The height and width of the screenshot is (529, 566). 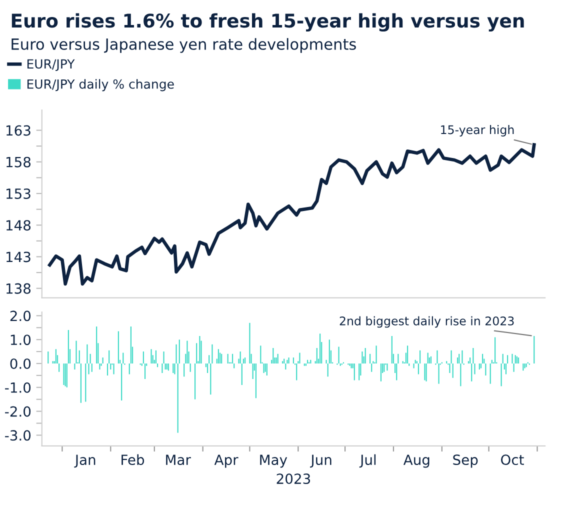 What do you see at coordinates (293, 479) in the screenshot?
I see `x-axis-title: 2023` at bounding box center [293, 479].